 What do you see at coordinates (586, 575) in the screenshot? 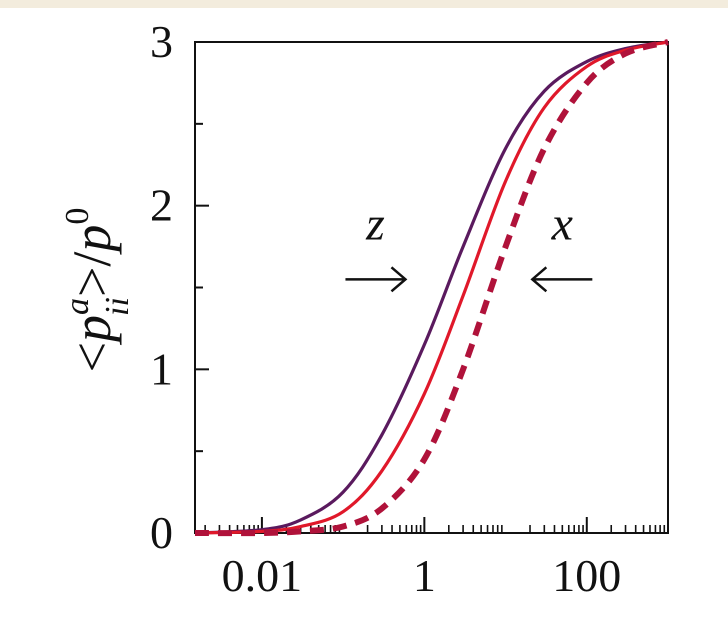
I see `x-tick-label: 100` at bounding box center [586, 575].